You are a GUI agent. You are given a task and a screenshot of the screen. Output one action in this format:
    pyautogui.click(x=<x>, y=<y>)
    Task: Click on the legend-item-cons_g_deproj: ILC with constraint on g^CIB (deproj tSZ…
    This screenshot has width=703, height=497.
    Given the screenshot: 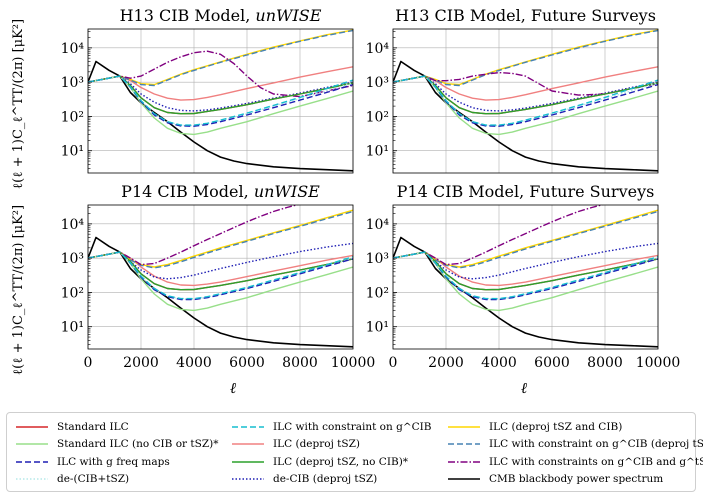 What is the action you would take?
    pyautogui.click(x=574, y=445)
    